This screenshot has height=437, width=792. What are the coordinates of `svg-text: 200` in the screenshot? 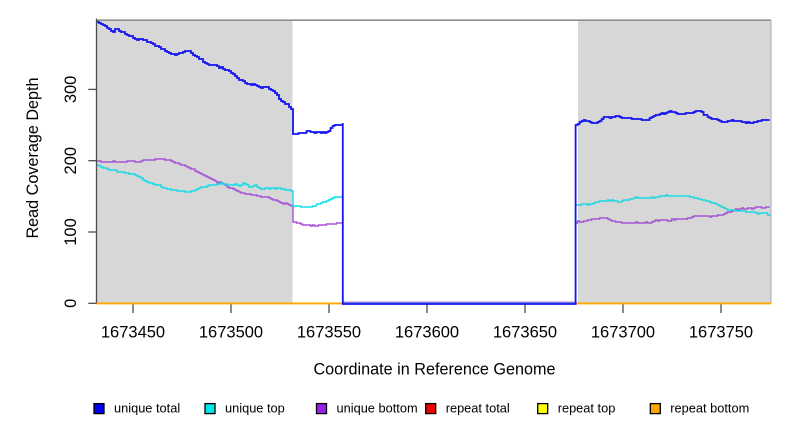 It's located at (71, 161).